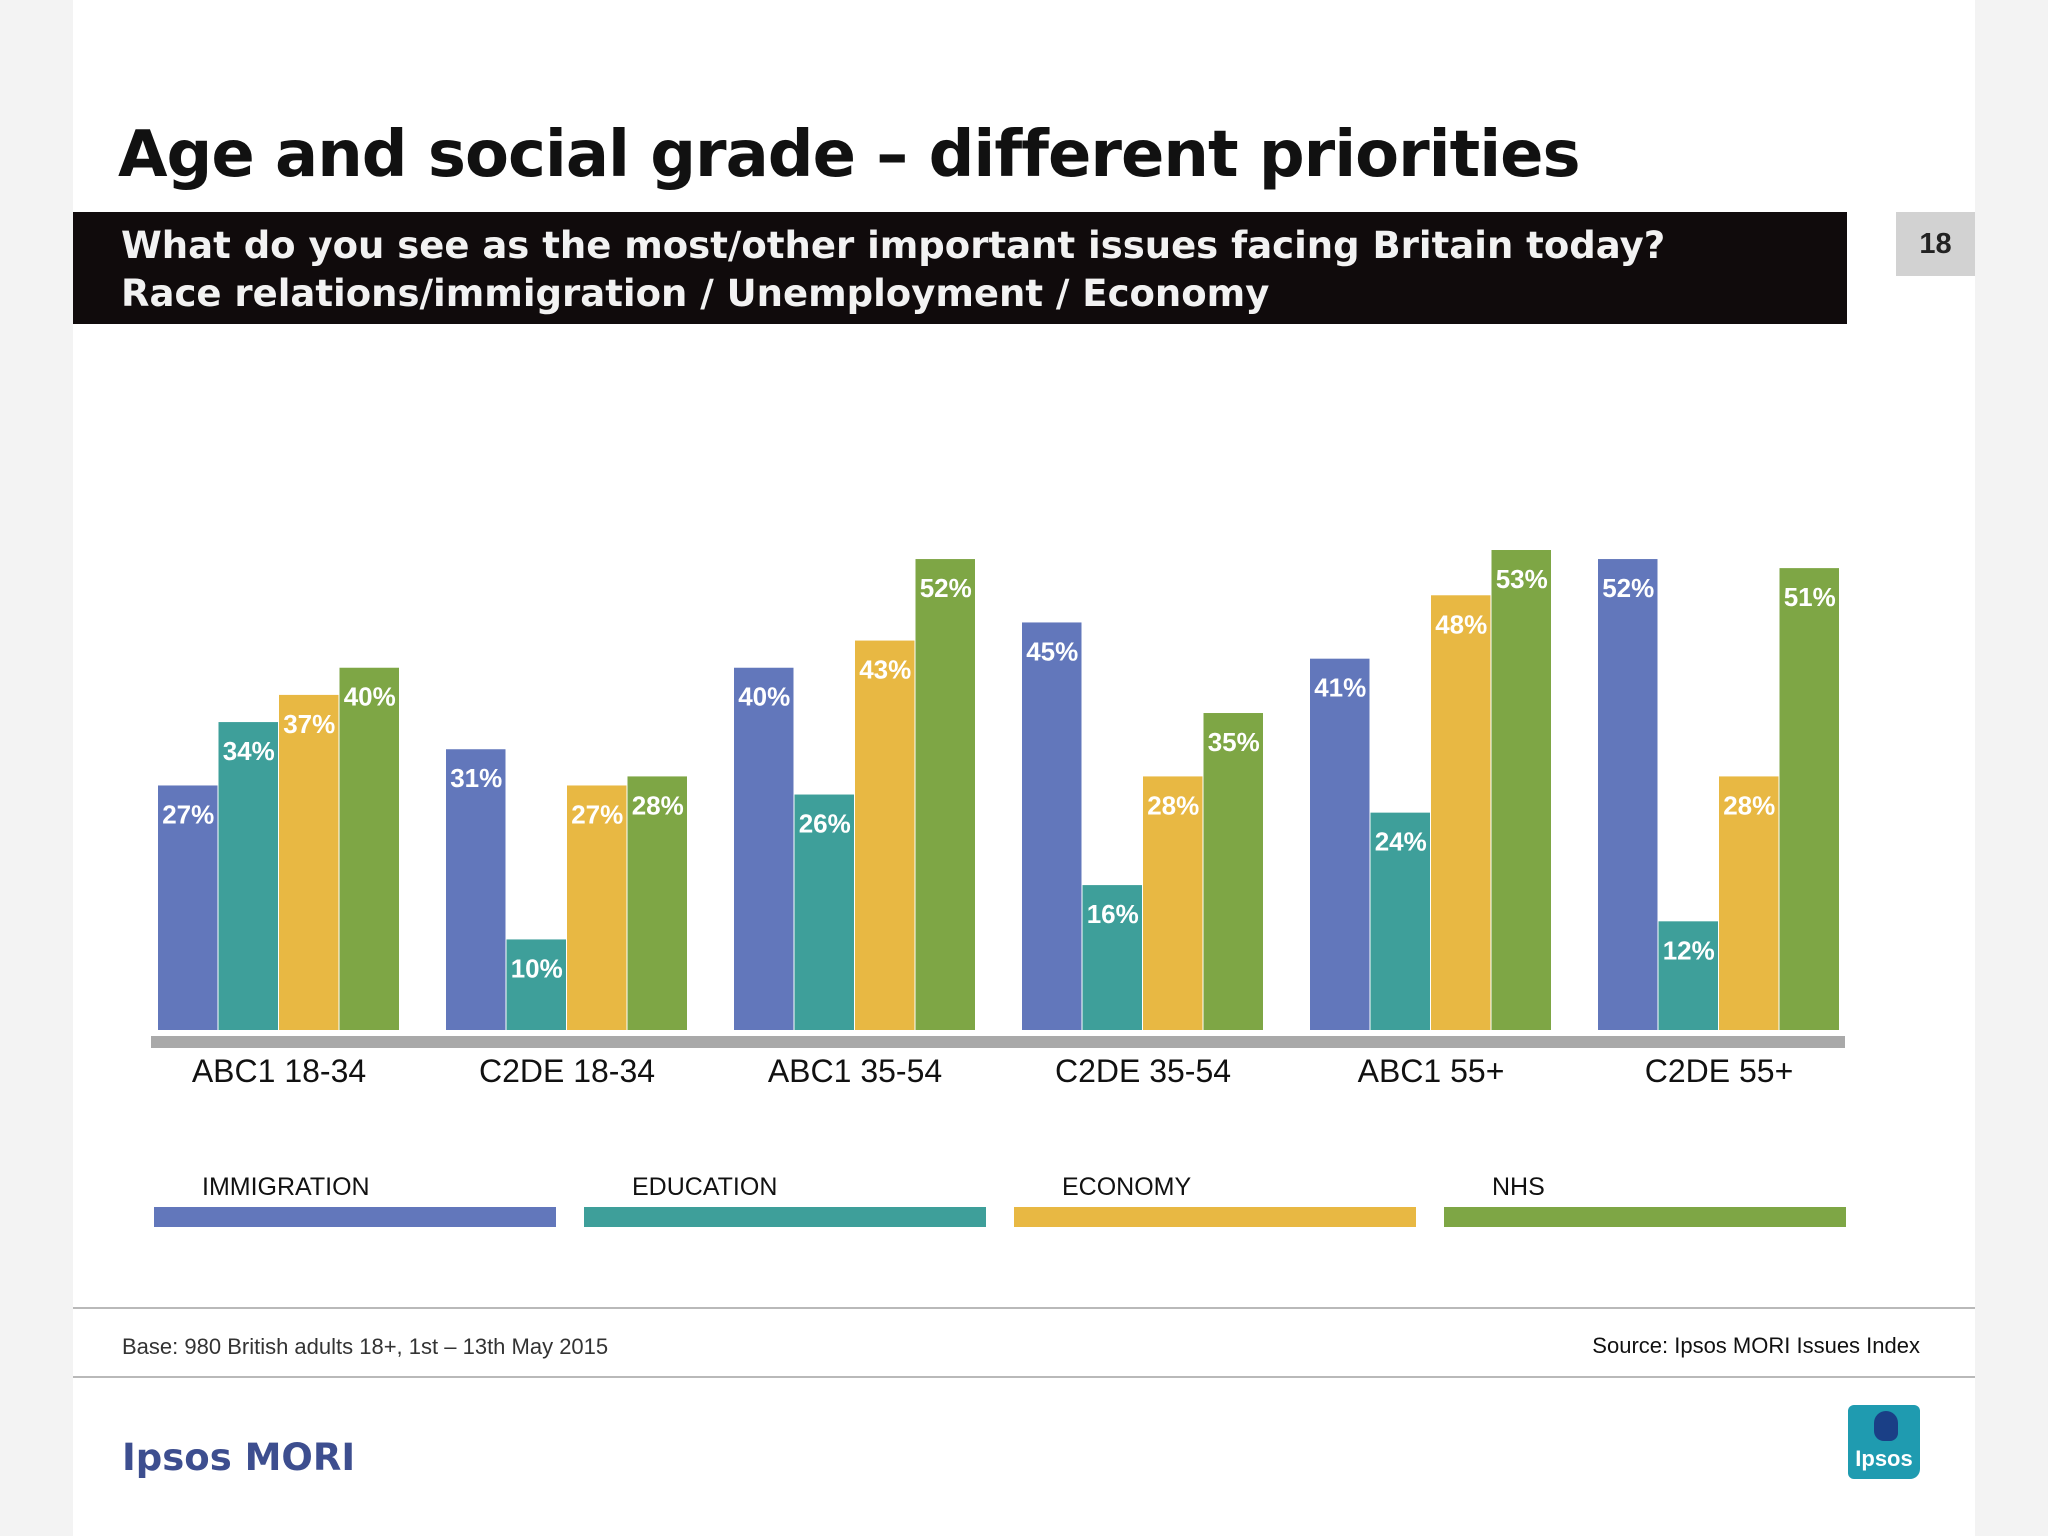 Image resolution: width=2048 pixels, height=1536 pixels. What do you see at coordinates (567, 1071) in the screenshot?
I see `category-label: C2DE 18-34` at bounding box center [567, 1071].